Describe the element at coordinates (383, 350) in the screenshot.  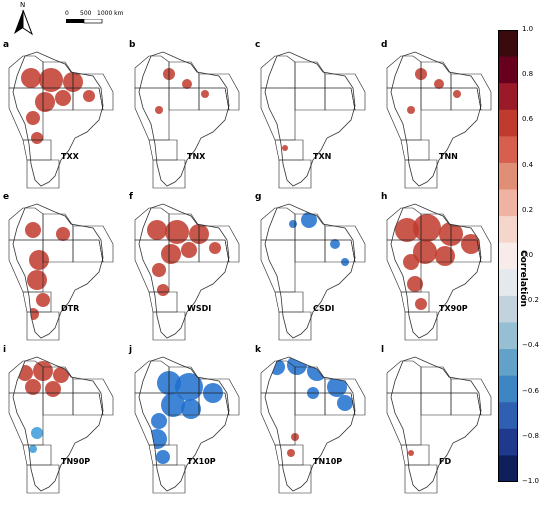
I see `panel-letter: l` at that location.